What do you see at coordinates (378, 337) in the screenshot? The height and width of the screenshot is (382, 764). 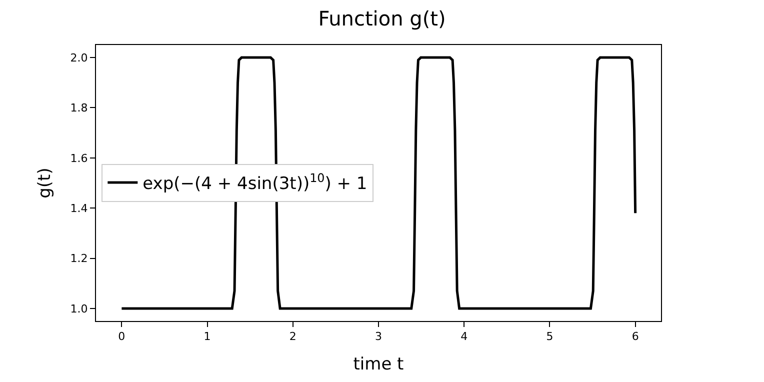 I see `x-tick-label: 3` at bounding box center [378, 337].